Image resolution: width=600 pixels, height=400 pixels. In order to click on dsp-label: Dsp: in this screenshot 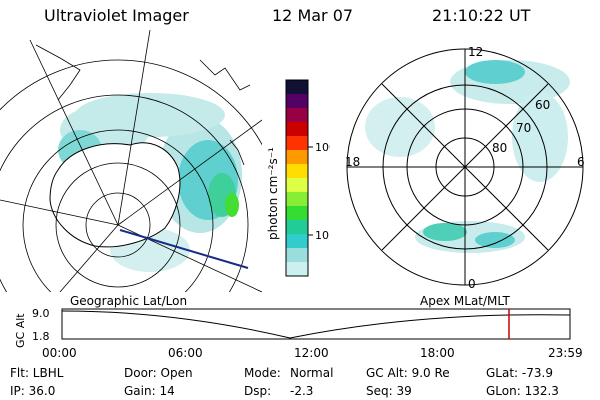, I will do `click(258, 391)`.